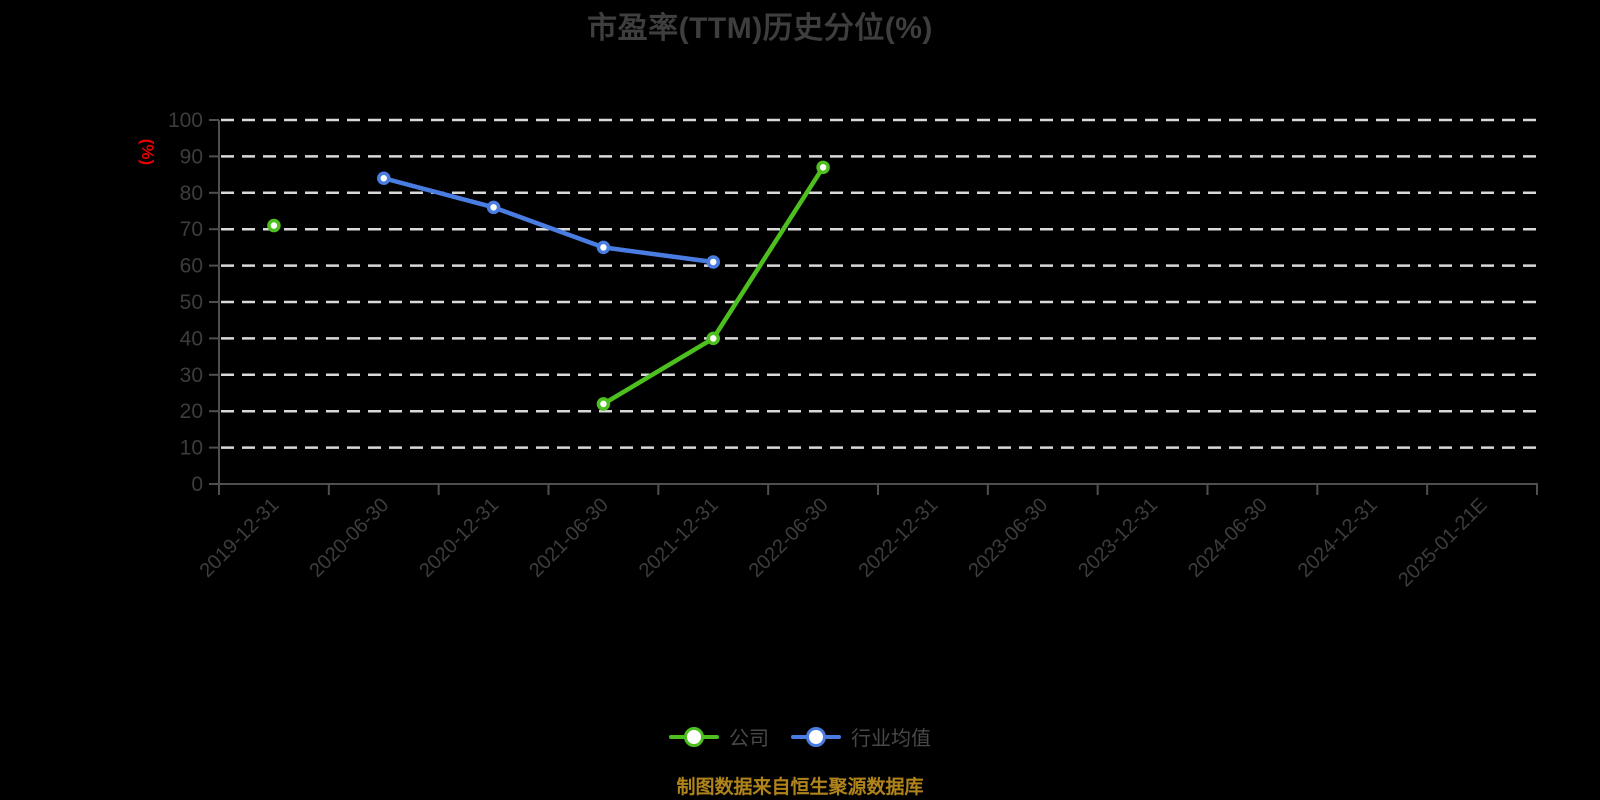  What do you see at coordinates (548, 285) in the screenshot?
I see `series-company` at bounding box center [548, 285].